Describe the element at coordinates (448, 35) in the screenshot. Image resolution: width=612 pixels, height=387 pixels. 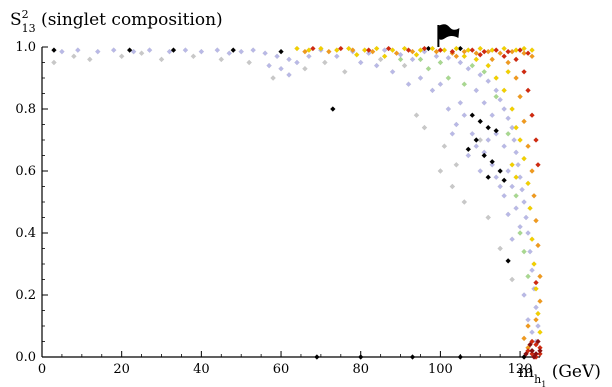
I see `flag-marker` at that location.